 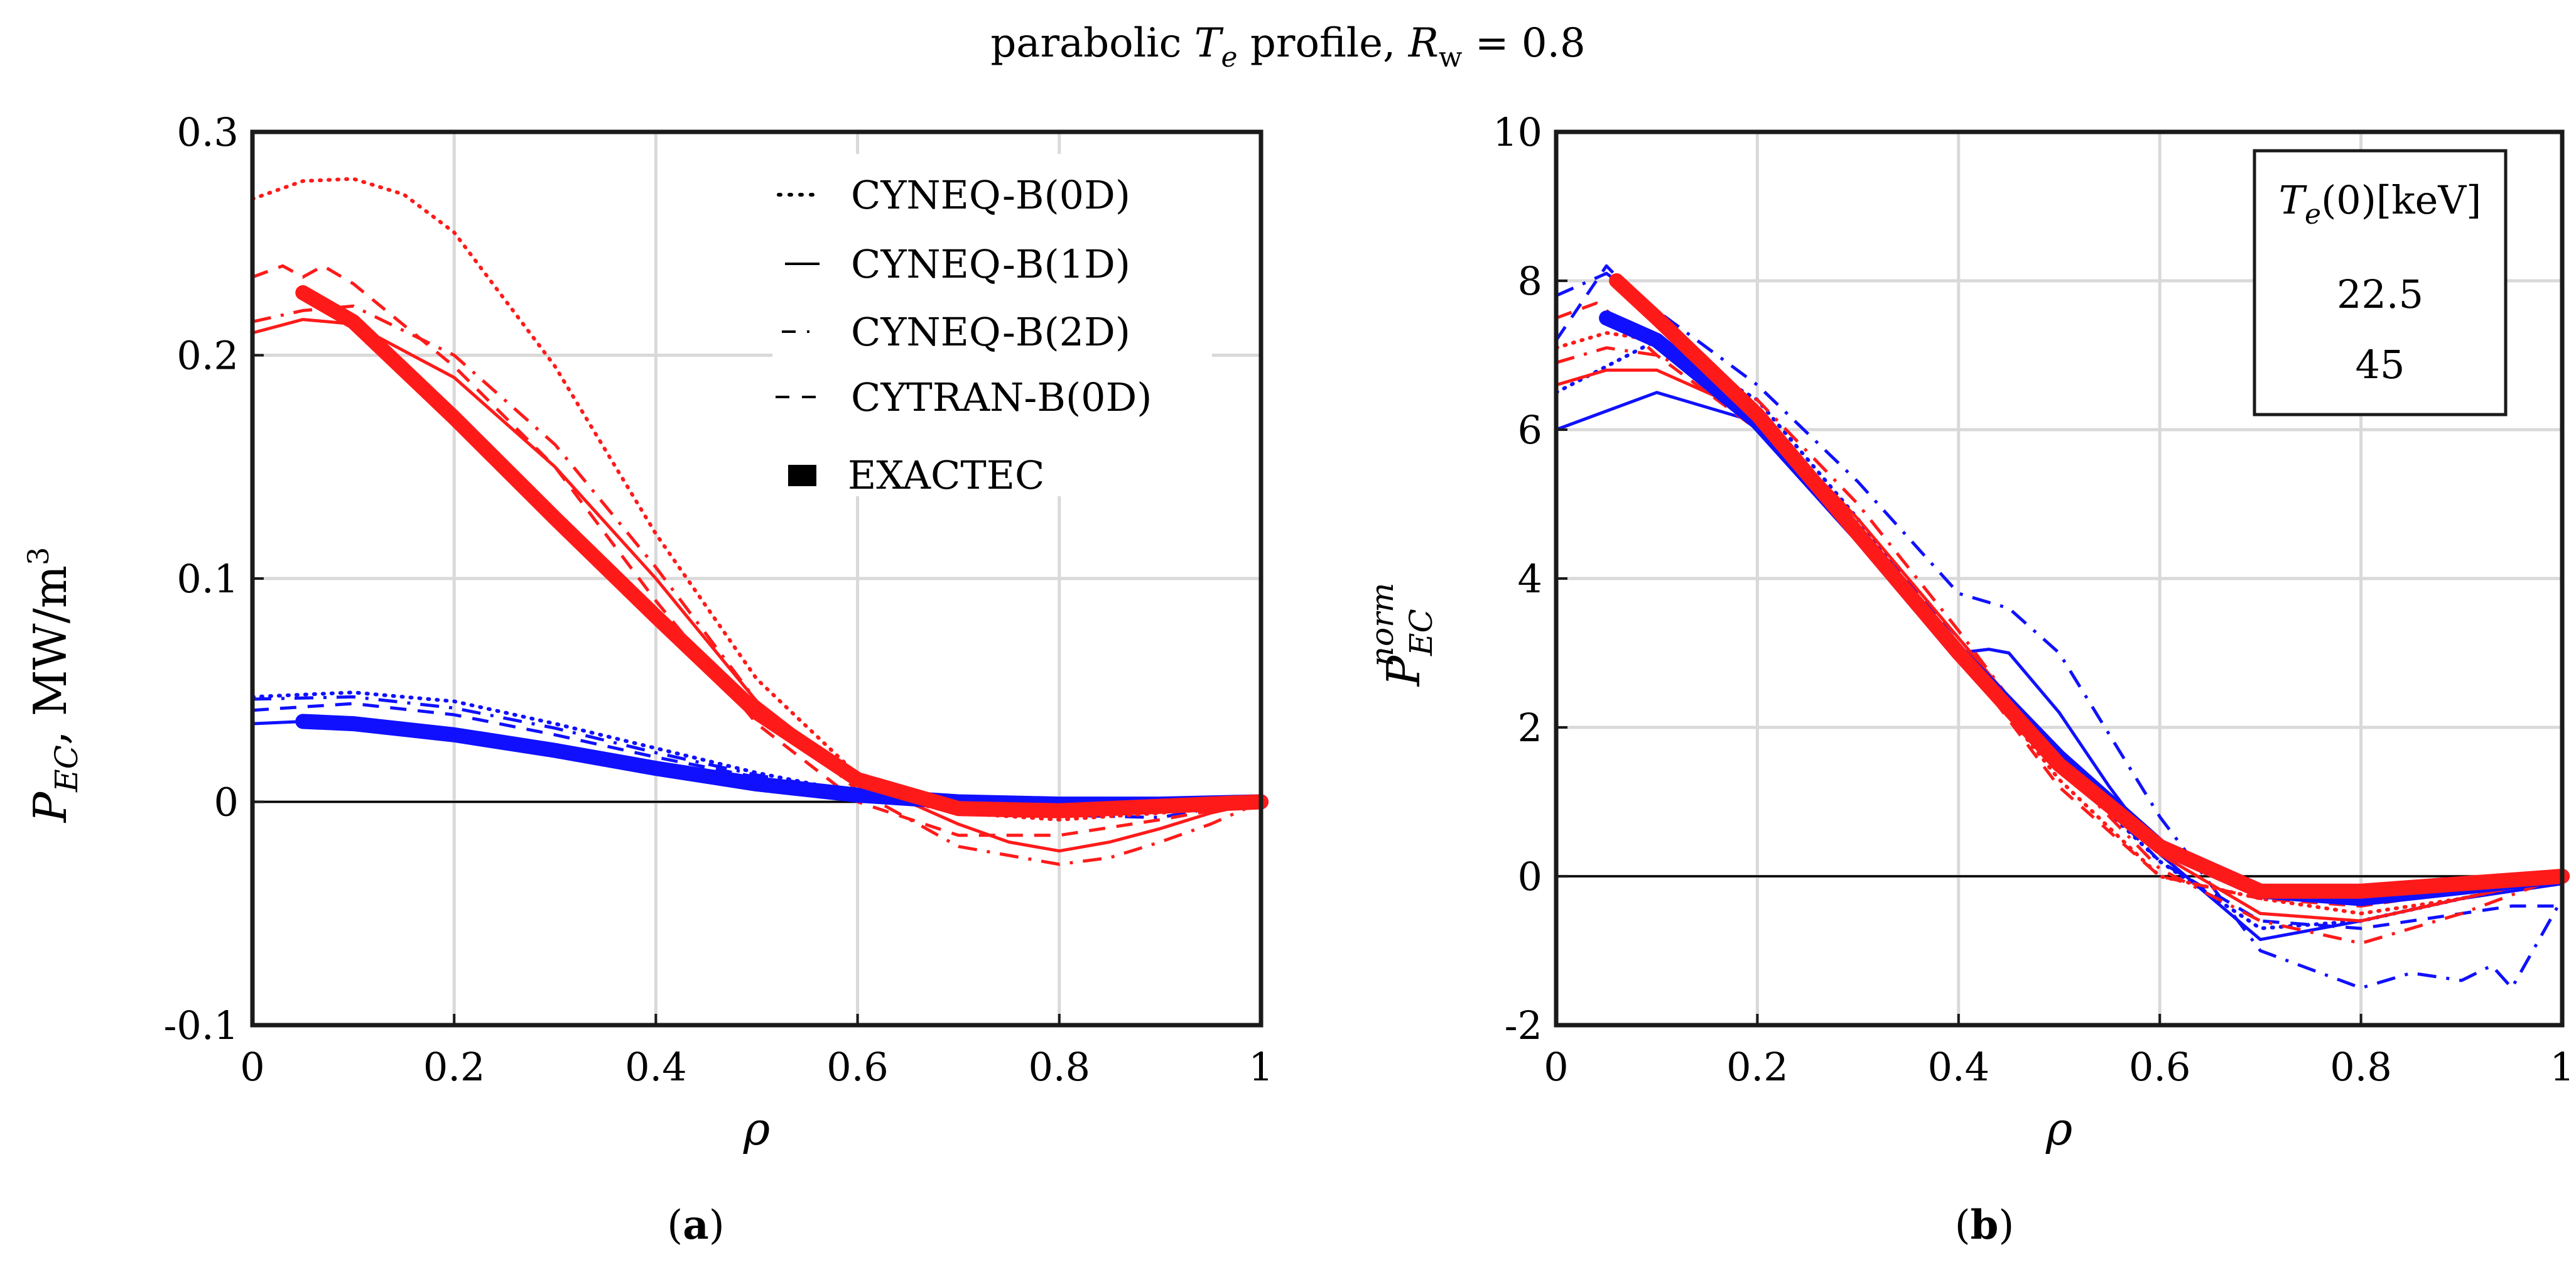 I want to click on y-tick-label: 0.3, so click(x=208, y=132).